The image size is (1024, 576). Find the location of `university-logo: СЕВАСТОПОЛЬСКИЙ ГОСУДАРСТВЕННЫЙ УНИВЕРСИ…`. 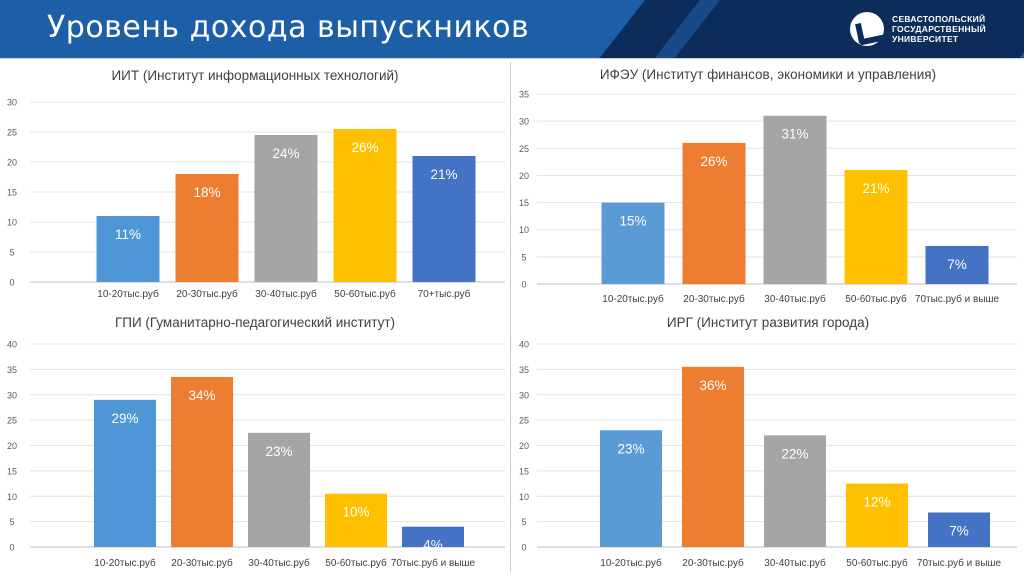

university-logo: СЕВАСТОПОЛЬСКИЙ ГОСУДАРСТВЕННЫЙ УНИВЕРСИ… is located at coordinates (918, 29).